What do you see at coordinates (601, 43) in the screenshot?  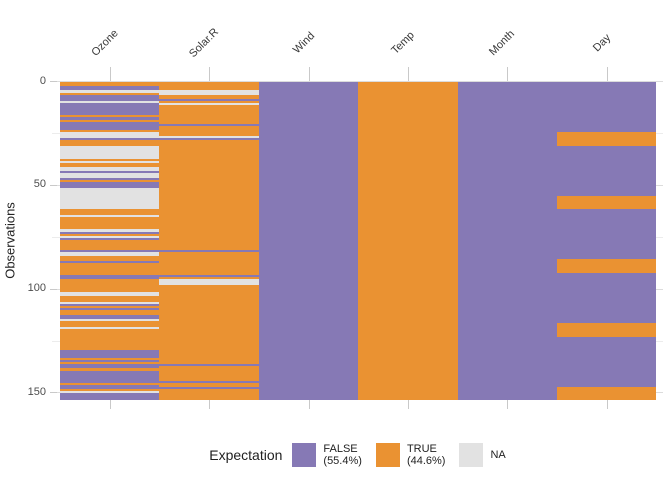 I see `column-header-label: Day` at bounding box center [601, 43].